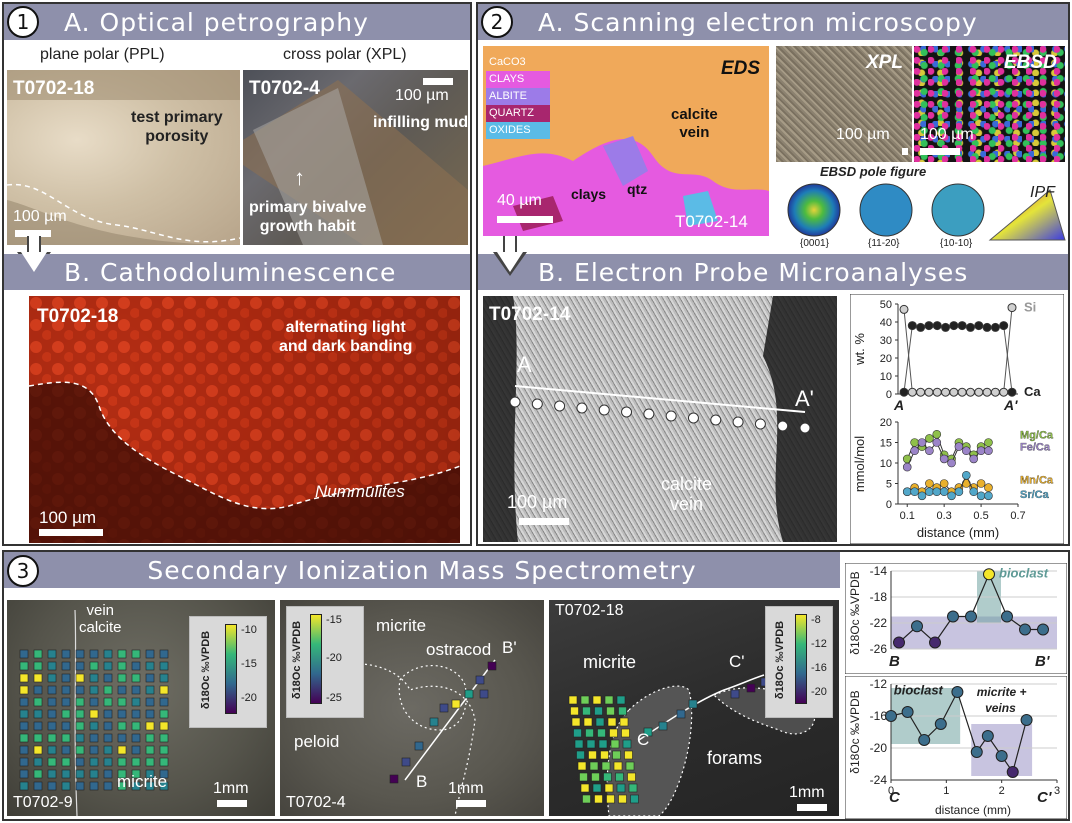 This screenshot has width=1072, height=823. I want to click on sims1-cbar-label: δ18Oc ‰VPDB, so click(206, 670).